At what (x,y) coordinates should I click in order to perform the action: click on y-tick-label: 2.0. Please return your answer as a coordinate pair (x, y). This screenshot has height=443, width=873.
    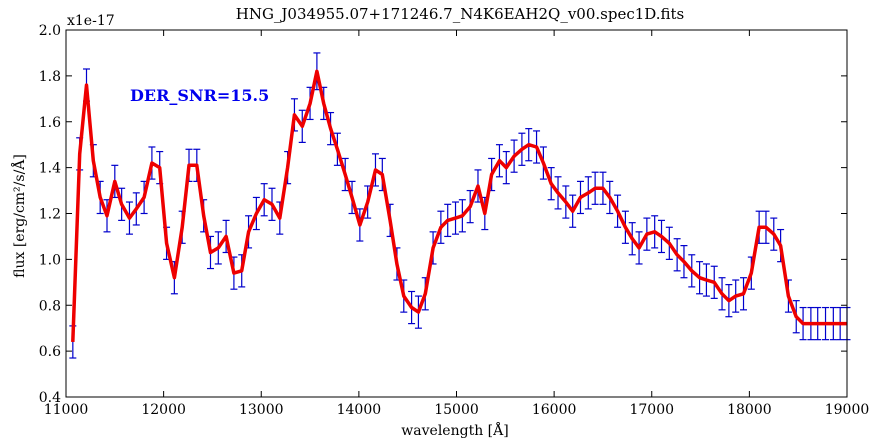
    Looking at the image, I should click on (50, 31).